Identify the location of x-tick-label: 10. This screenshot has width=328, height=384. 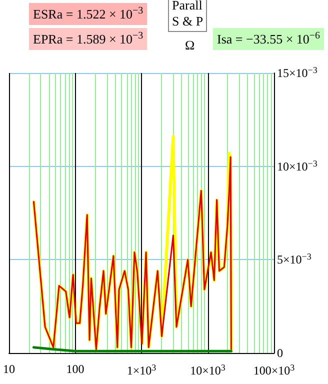
(9, 369).